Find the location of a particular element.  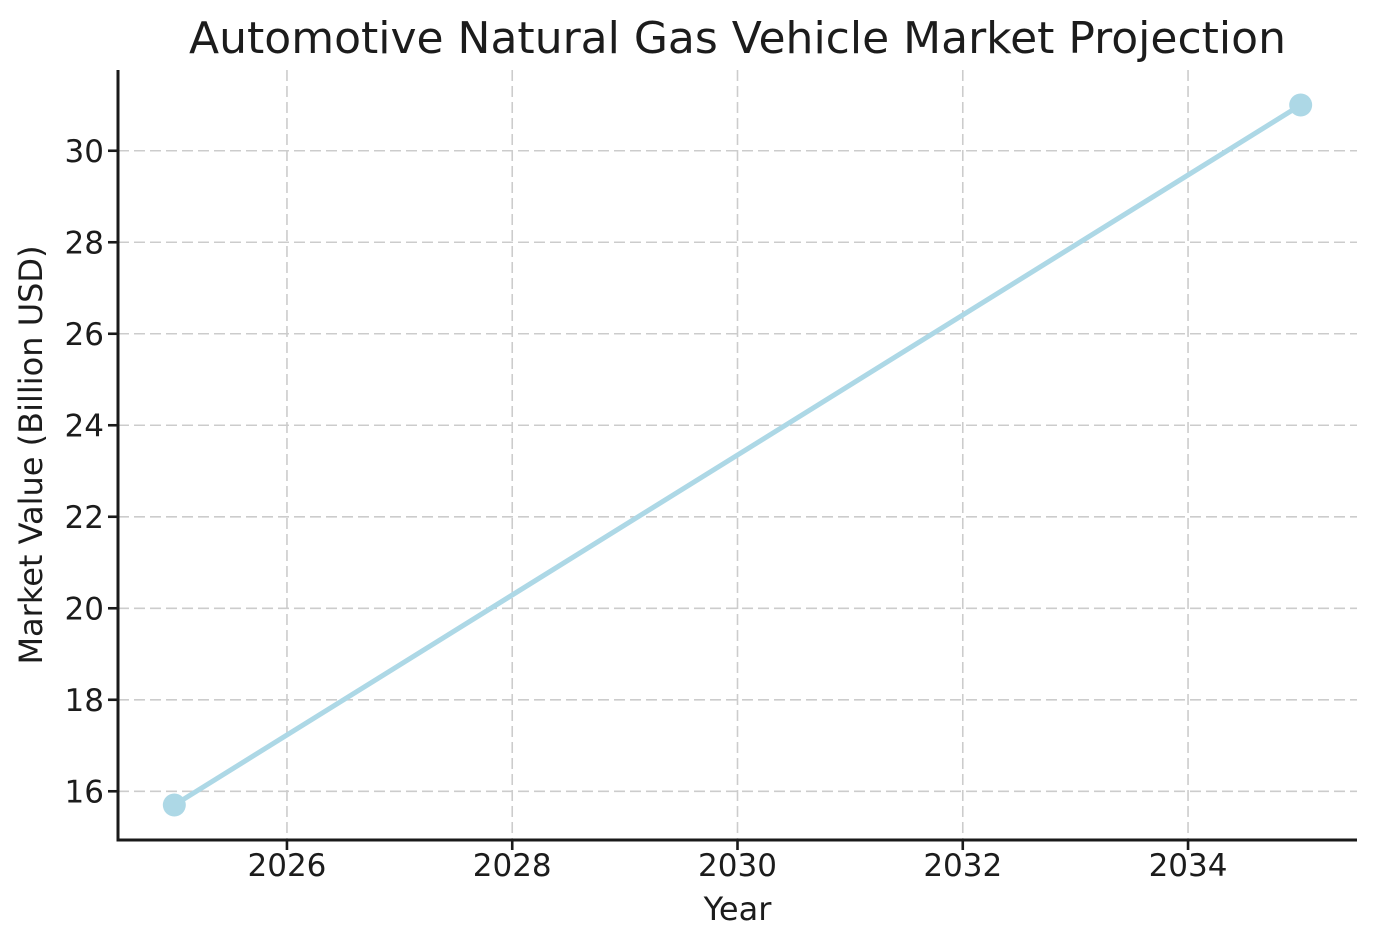

y-tick-label: 26 is located at coordinates (84, 335).